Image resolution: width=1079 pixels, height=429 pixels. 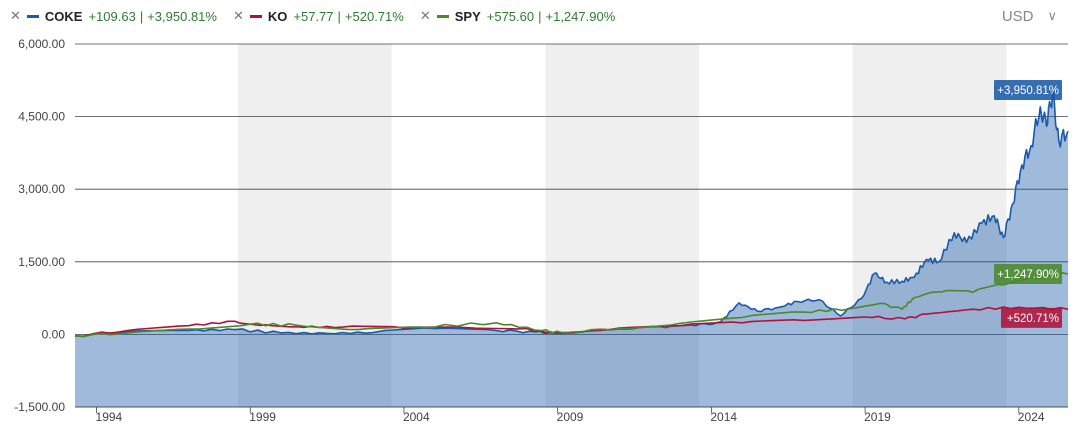 What do you see at coordinates (41, 44) in the screenshot?
I see `y-tick-label: 6,000.00` at bounding box center [41, 44].